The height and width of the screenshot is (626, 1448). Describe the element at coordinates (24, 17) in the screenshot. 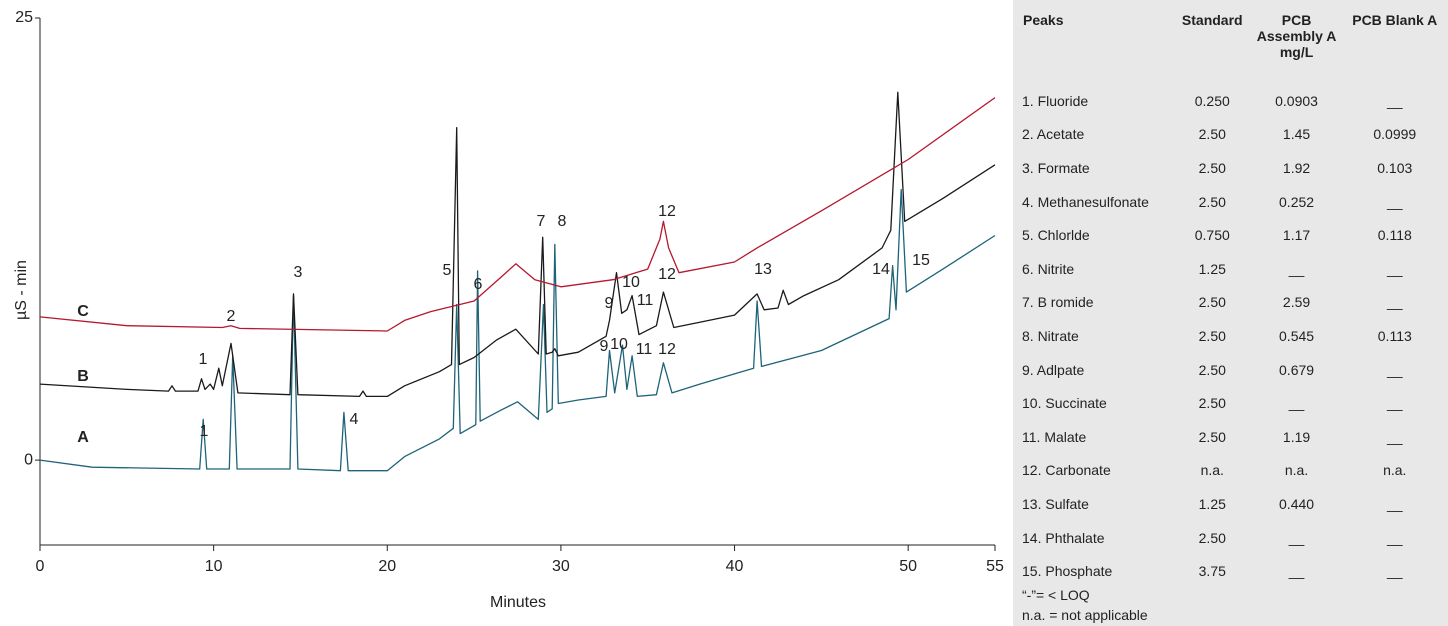

I see `y-tick-label: 25` at that location.